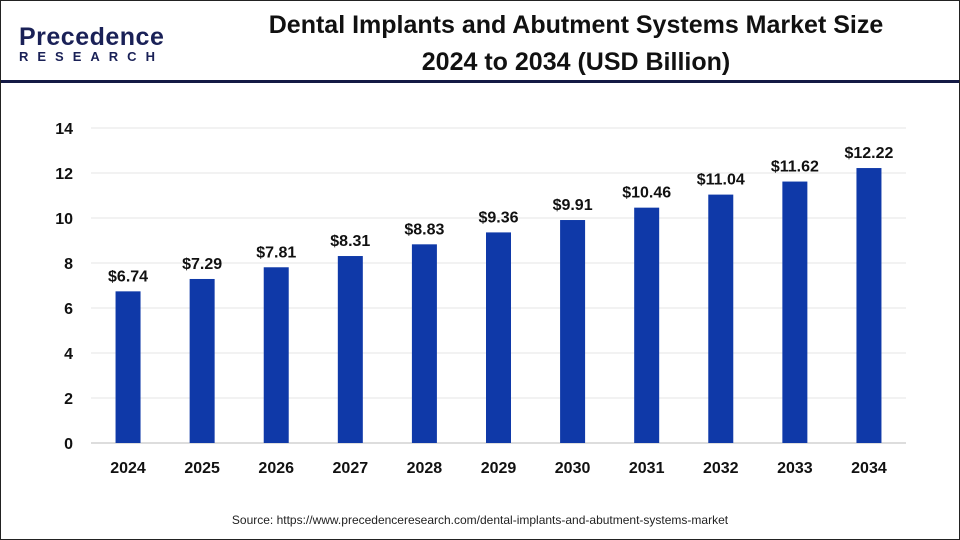  What do you see at coordinates (573, 205) in the screenshot?
I see `data-label: $9.91` at bounding box center [573, 205].